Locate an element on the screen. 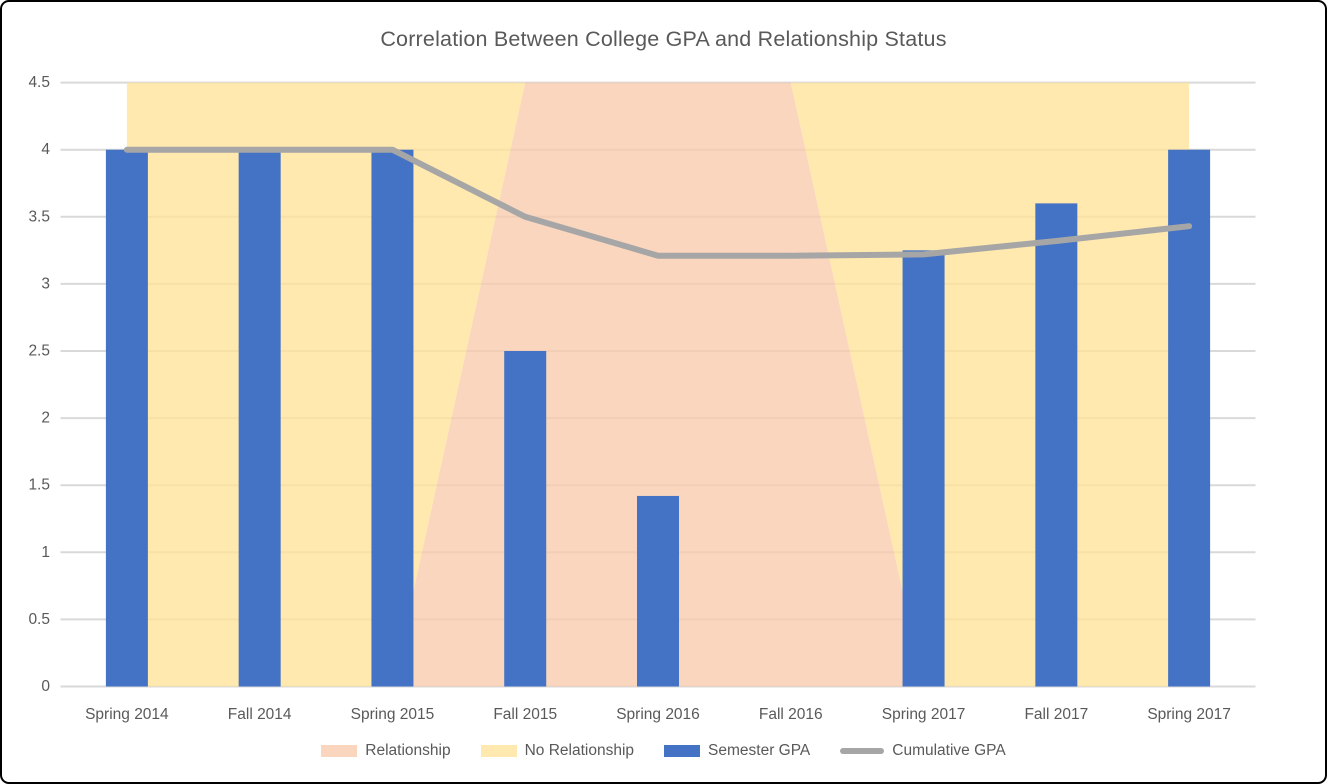 This screenshot has height=784, width=1327. cumulative-gpa-line is located at coordinates (658, 202).